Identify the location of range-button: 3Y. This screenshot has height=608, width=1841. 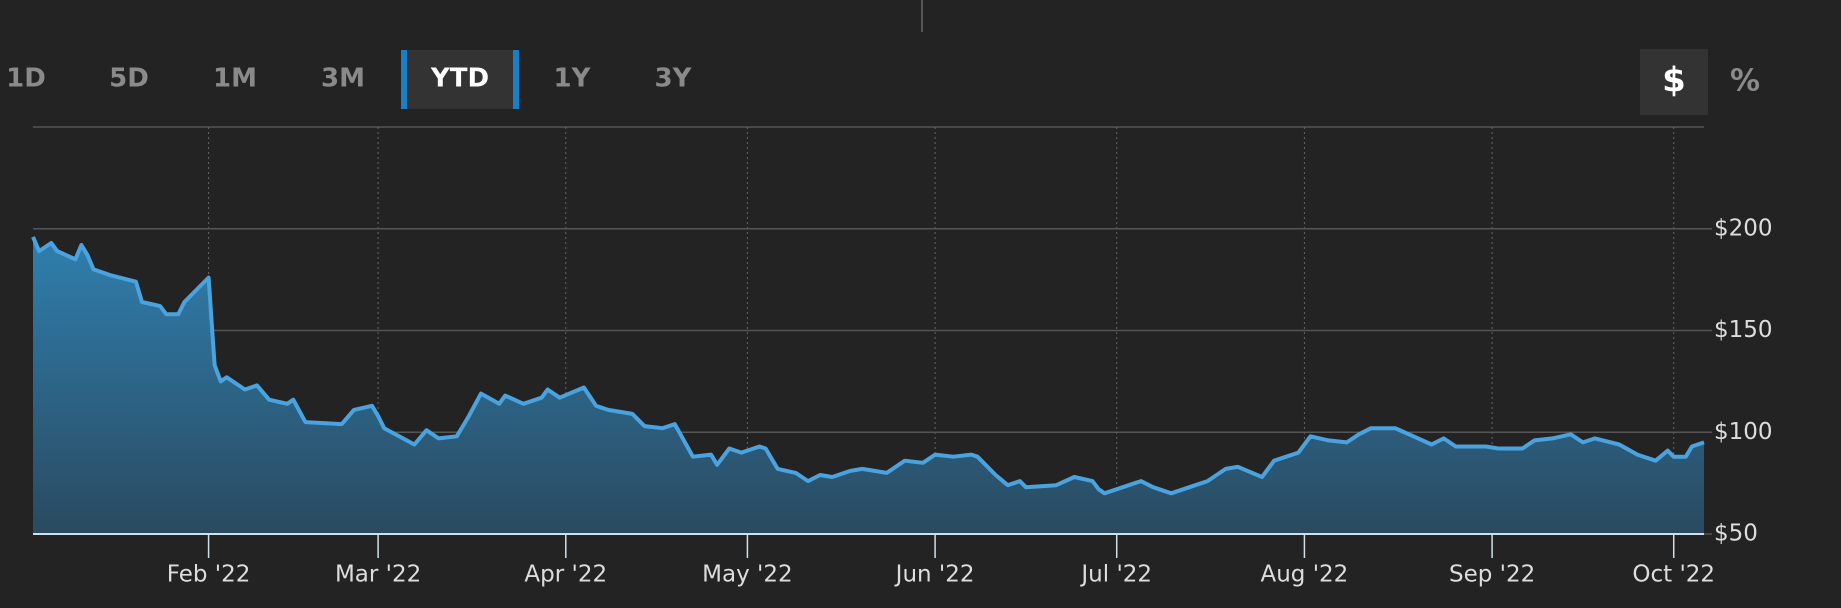
(674, 79).